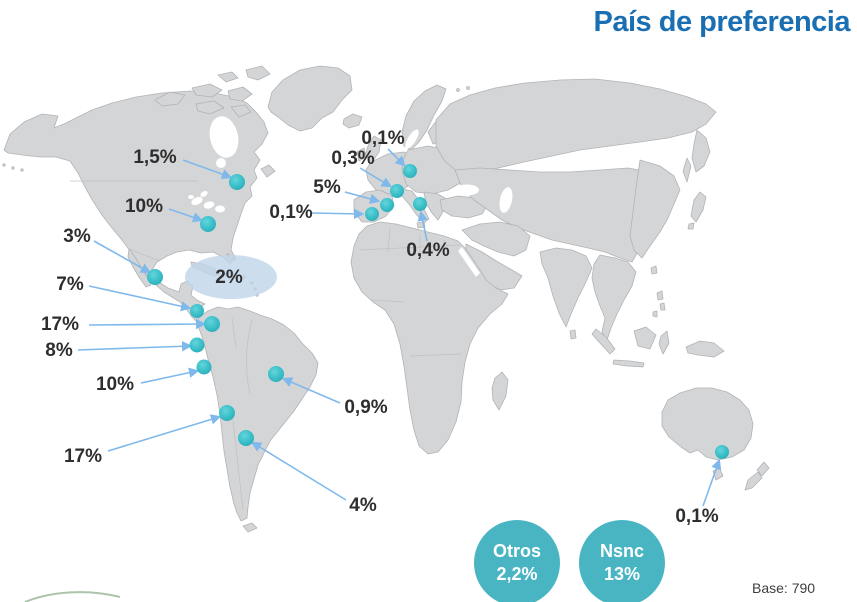 The height and width of the screenshot is (602, 857). What do you see at coordinates (310, 98) in the screenshot?
I see `land-greenland` at bounding box center [310, 98].